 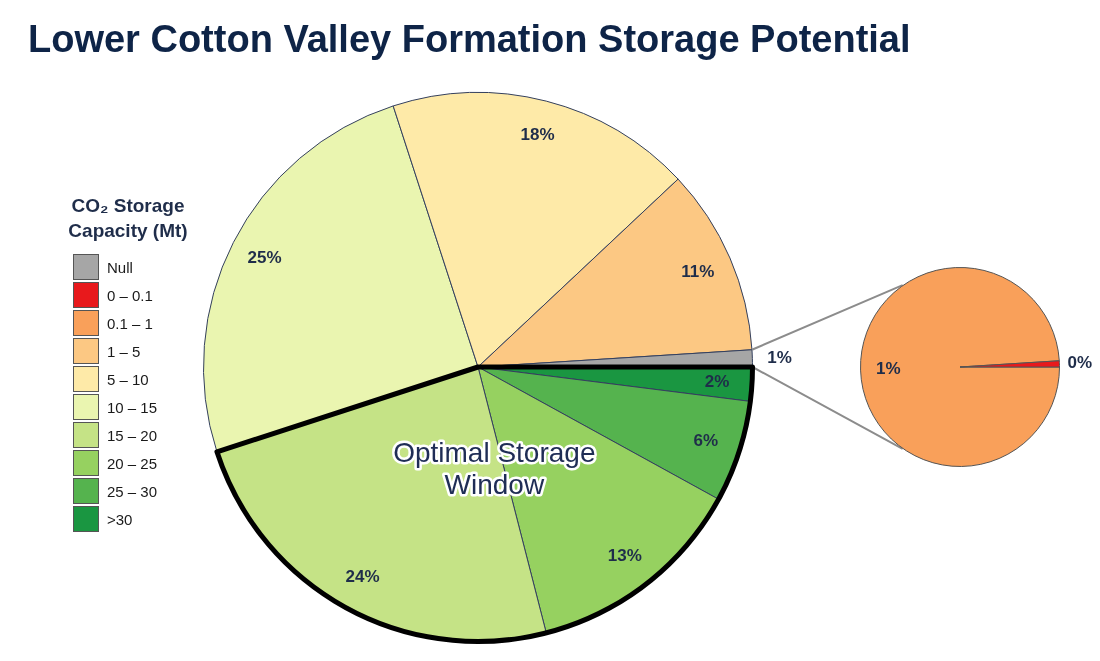 I want to click on legend-label: 5 – 10, so click(x=128, y=379).